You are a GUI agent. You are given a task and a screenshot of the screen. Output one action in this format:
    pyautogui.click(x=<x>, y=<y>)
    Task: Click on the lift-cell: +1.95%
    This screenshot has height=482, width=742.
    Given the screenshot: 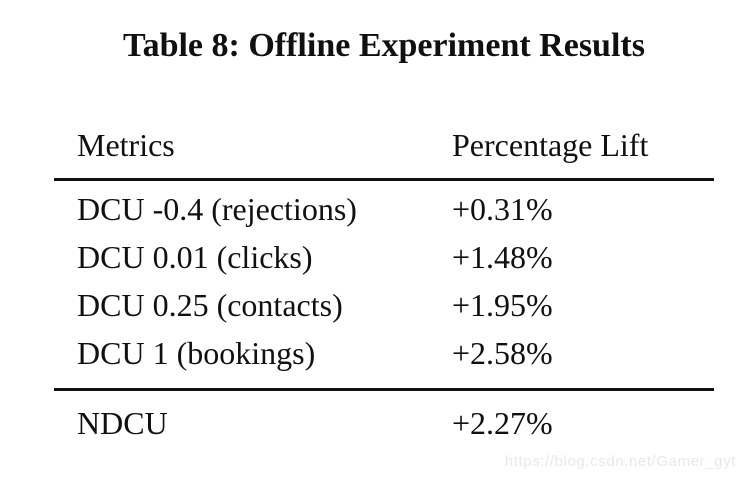 What is the action you would take?
    pyautogui.click(x=502, y=305)
    